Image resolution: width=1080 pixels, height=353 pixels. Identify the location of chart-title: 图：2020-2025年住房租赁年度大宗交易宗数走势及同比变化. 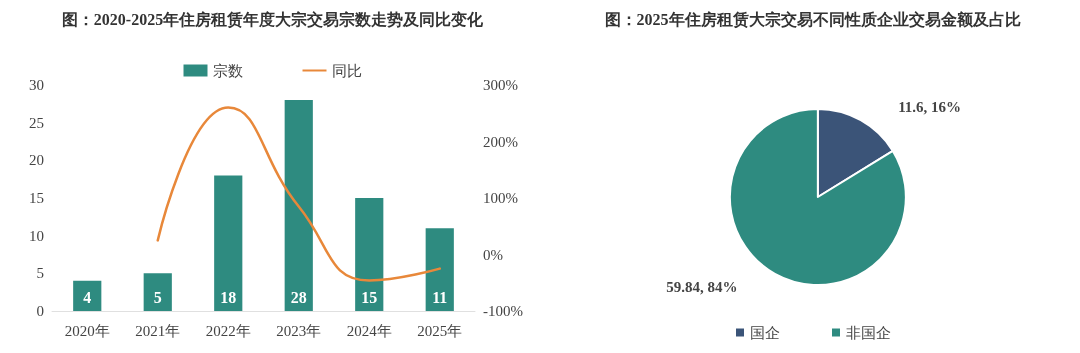
(273, 19).